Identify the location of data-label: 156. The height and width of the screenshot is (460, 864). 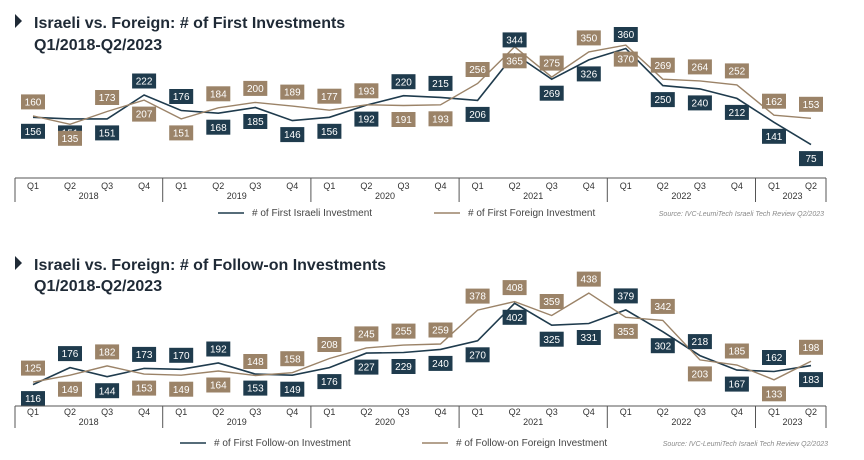
(33, 132).